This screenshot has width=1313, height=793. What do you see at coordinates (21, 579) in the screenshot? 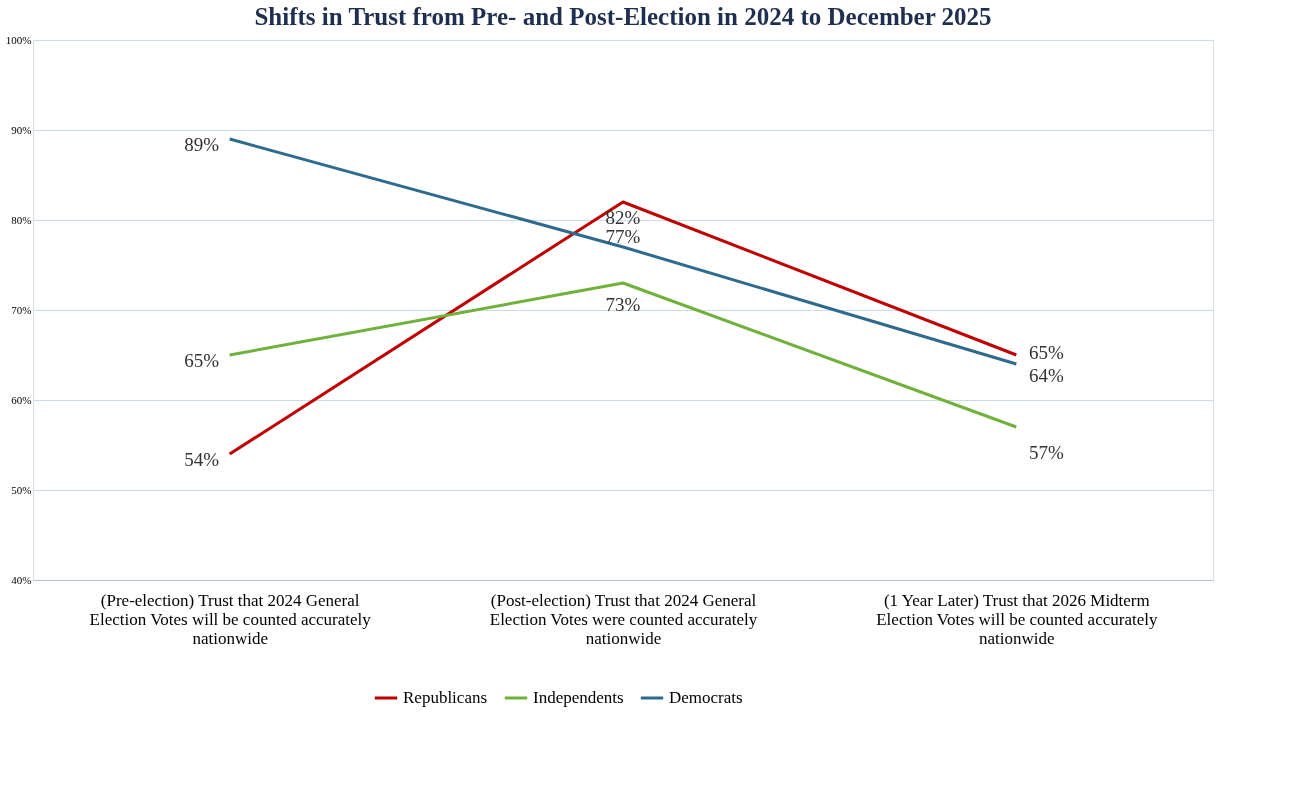
I see `y-tick-label: 40%` at bounding box center [21, 579].